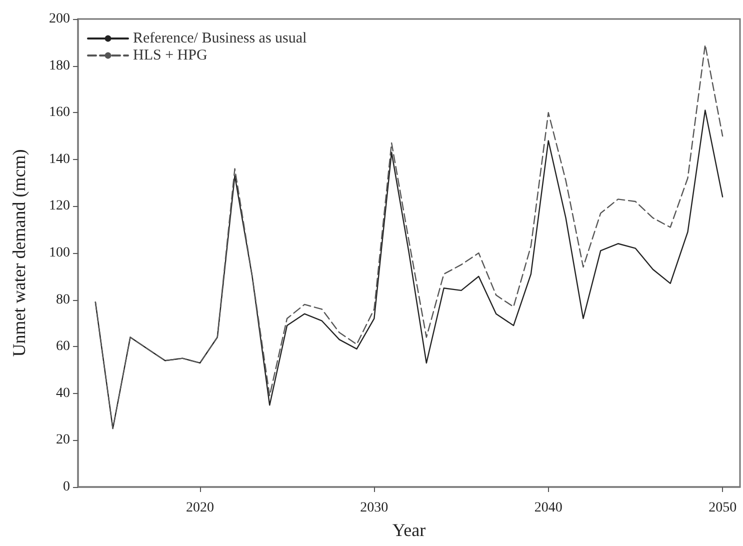  What do you see at coordinates (59, 253) in the screenshot?
I see `y-tick-label: 100` at bounding box center [59, 253].